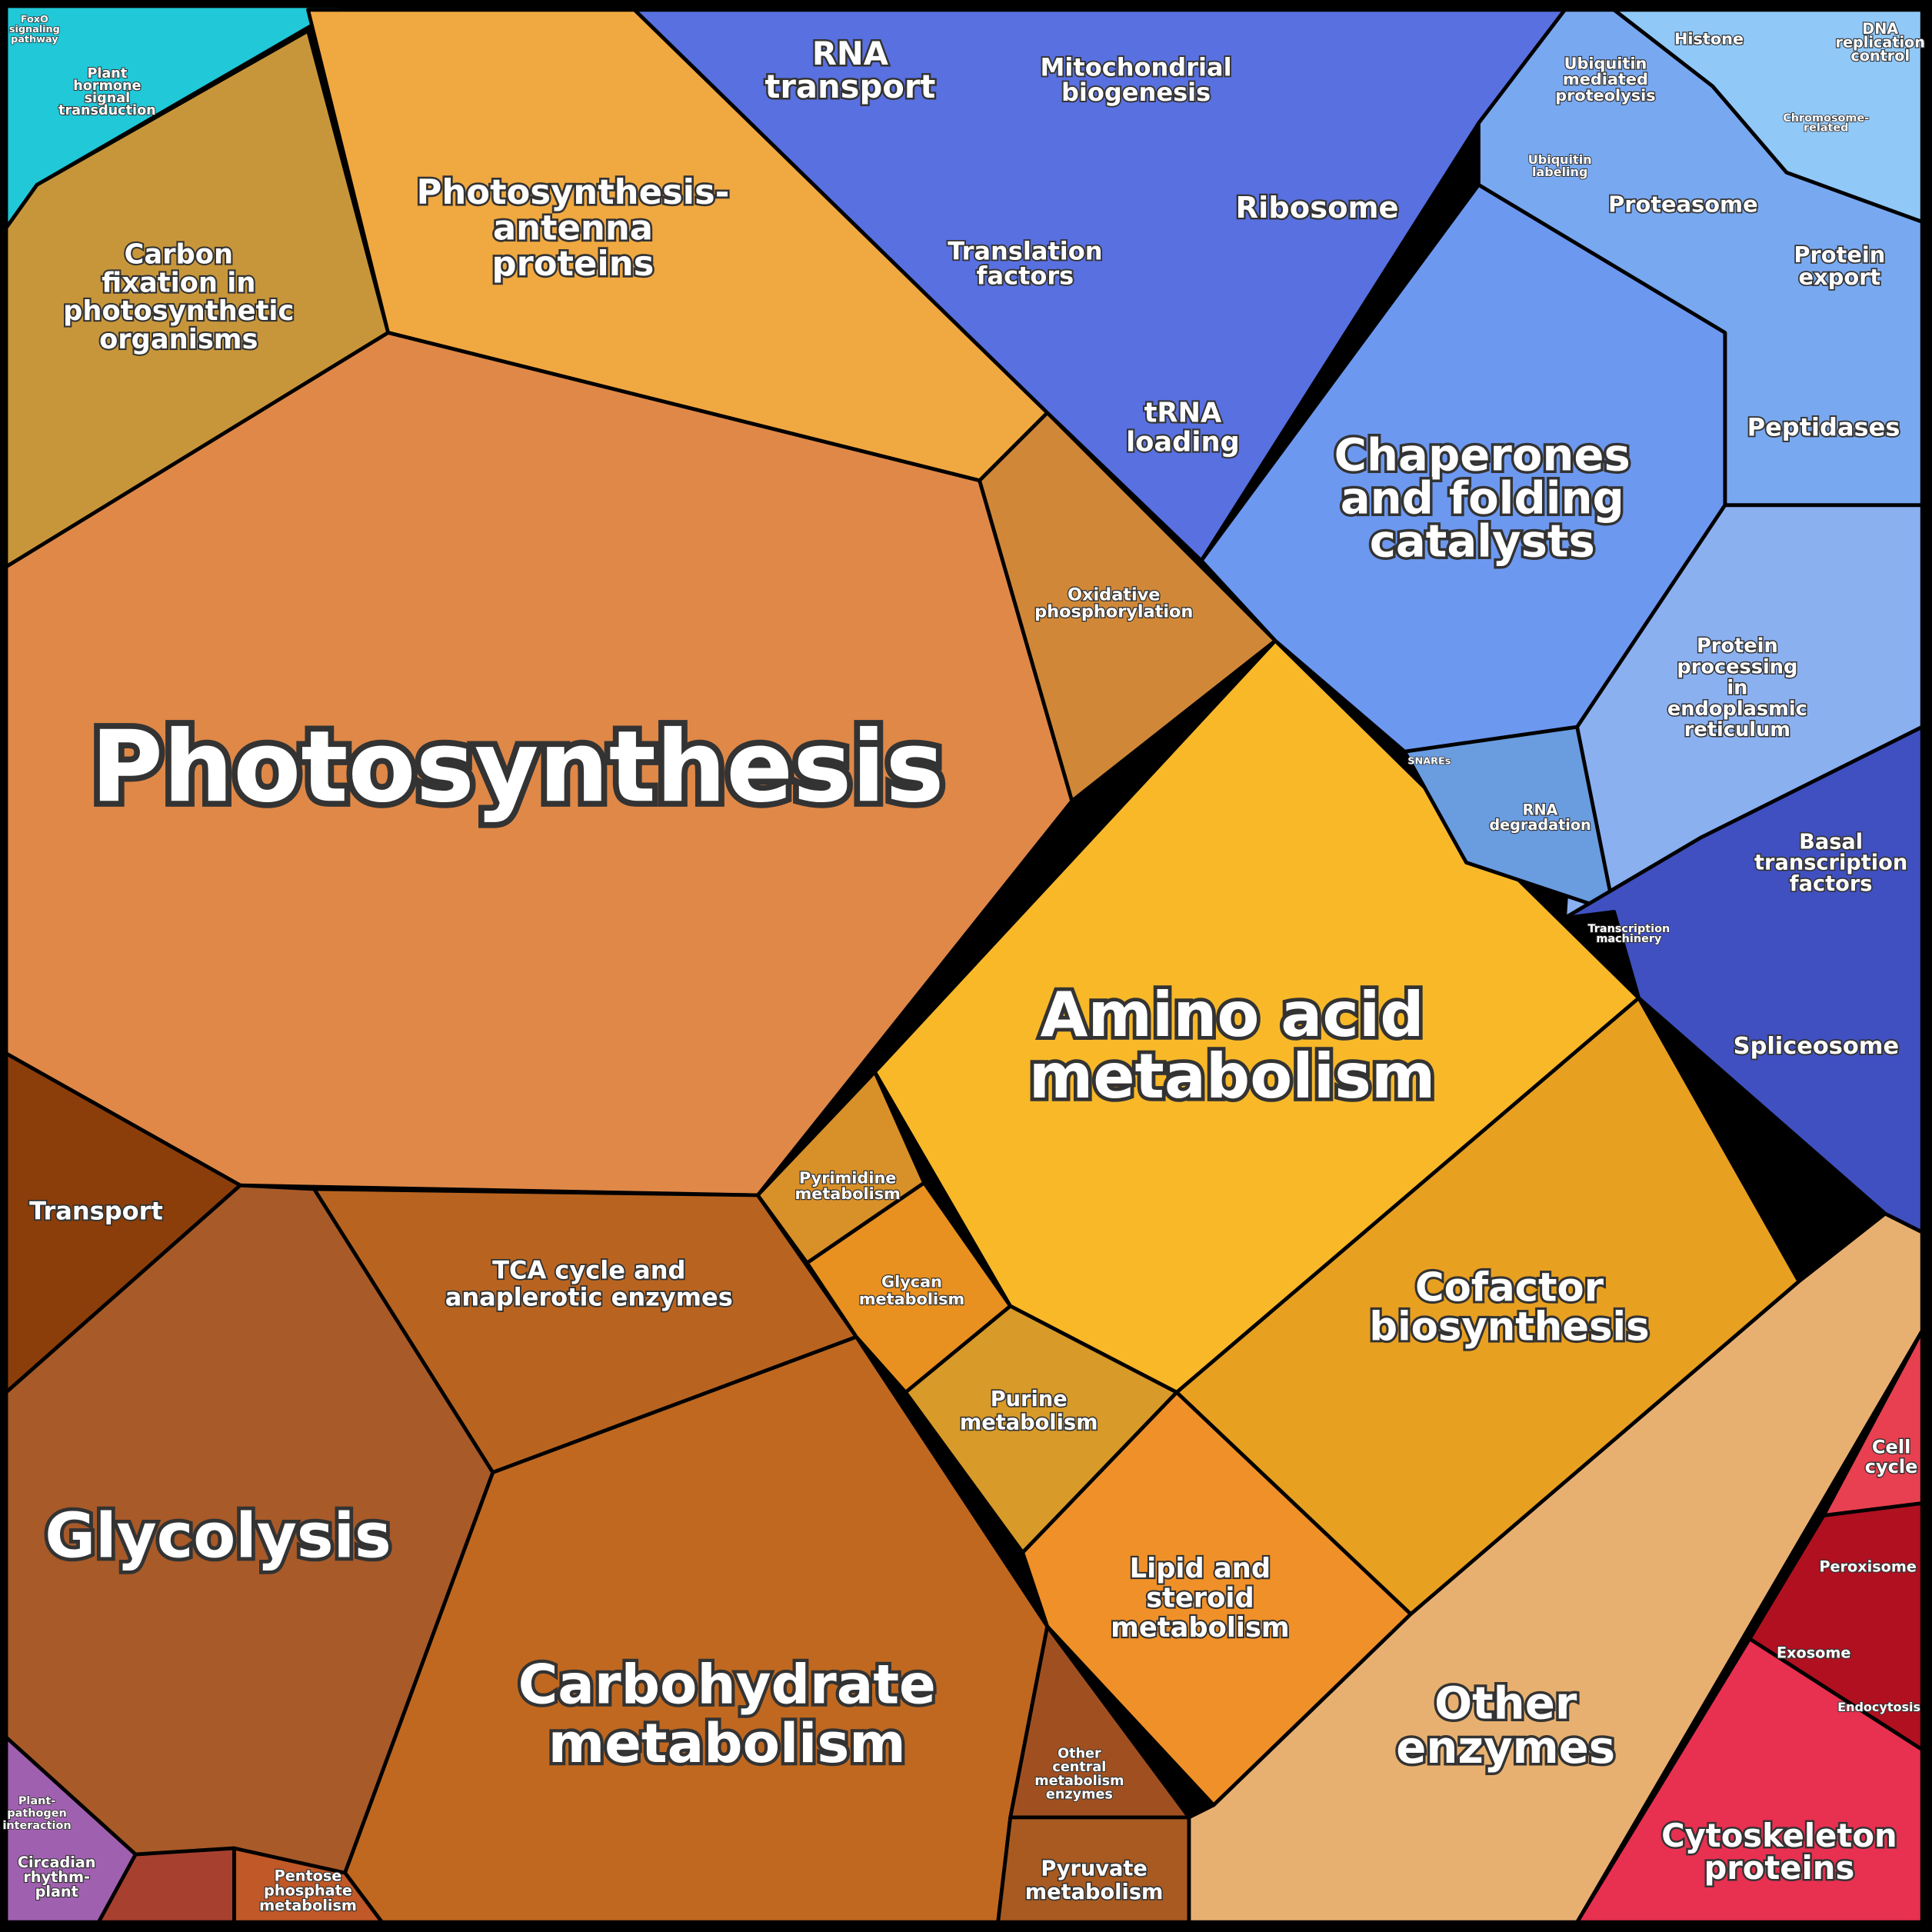 The image size is (1932, 1932). I want to click on region-label: signal, so click(108, 98).